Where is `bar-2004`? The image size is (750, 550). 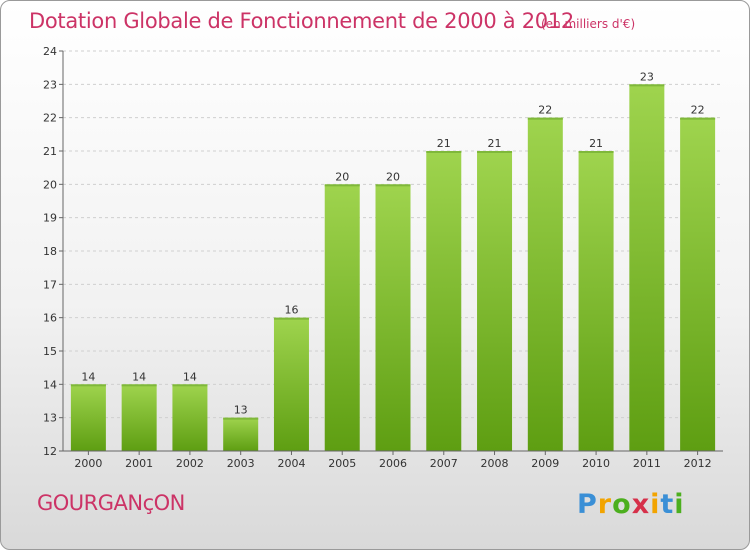 bar-2004 is located at coordinates (291, 384).